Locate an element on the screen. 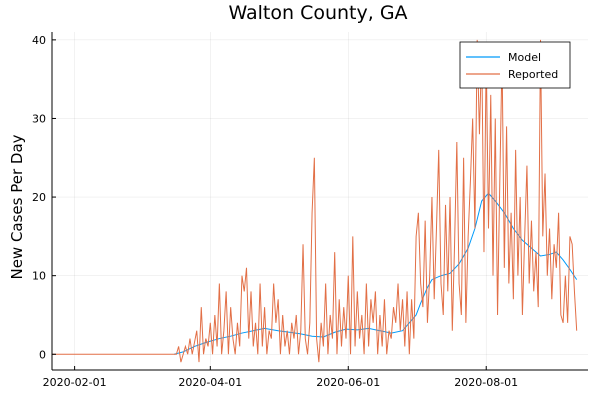 The width and height of the screenshot is (600, 400). y-tick-label-4: 40 is located at coordinates (39, 40).